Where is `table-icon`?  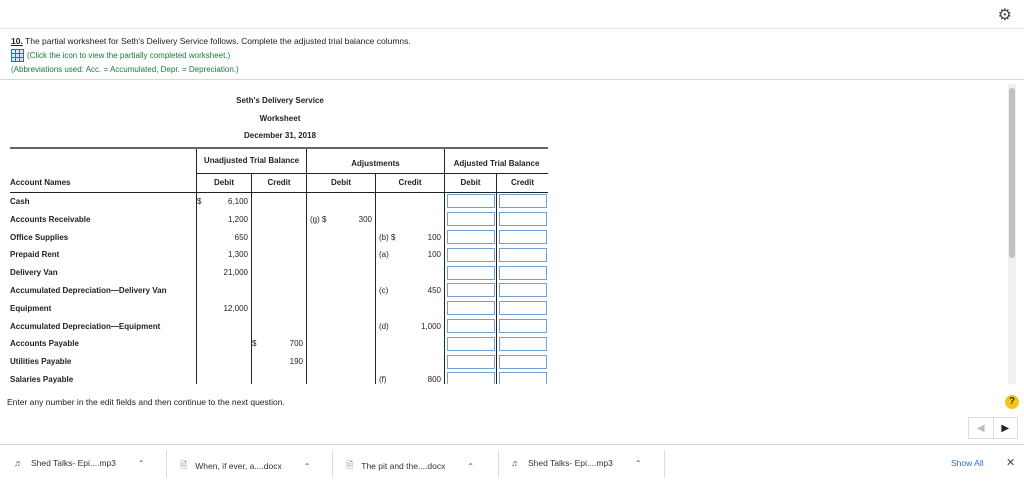
table-icon is located at coordinates (17, 55).